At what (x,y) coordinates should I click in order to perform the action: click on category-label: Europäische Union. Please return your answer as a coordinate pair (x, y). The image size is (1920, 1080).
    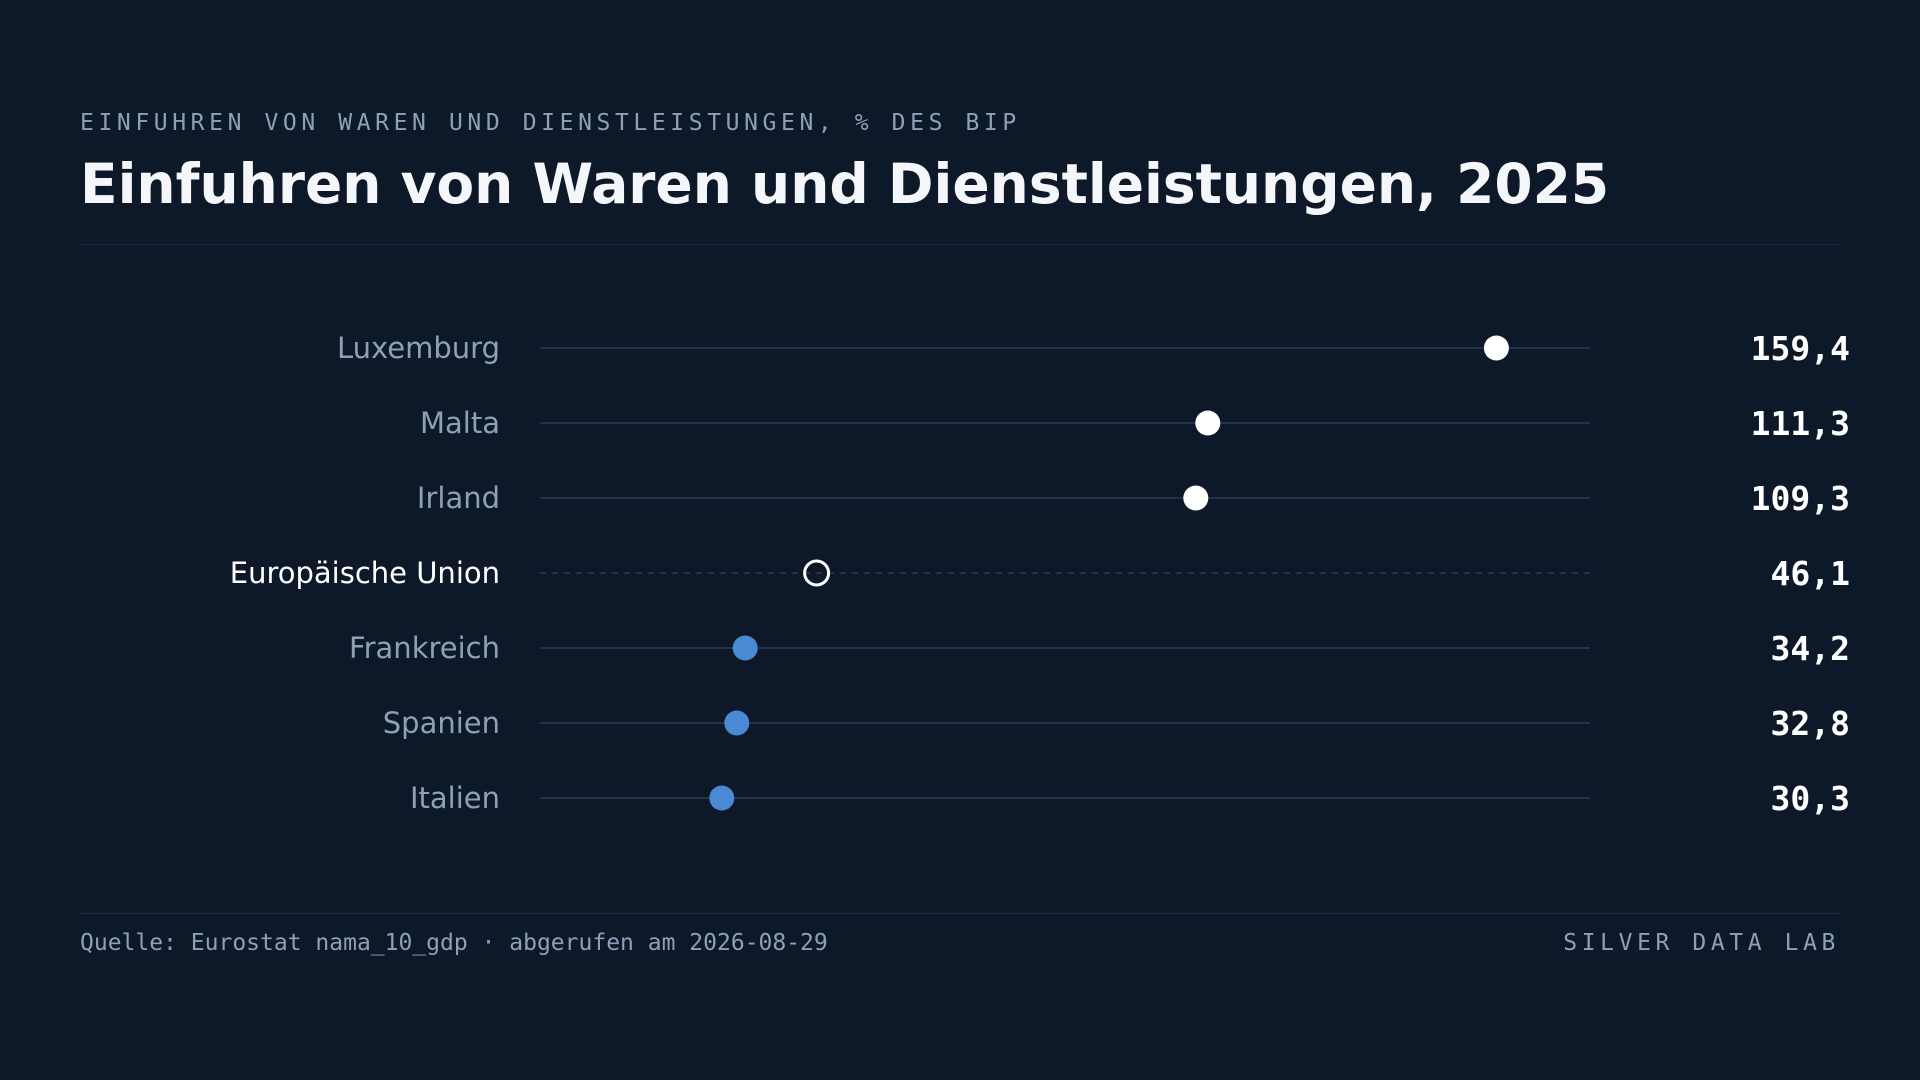
    Looking at the image, I should click on (365, 573).